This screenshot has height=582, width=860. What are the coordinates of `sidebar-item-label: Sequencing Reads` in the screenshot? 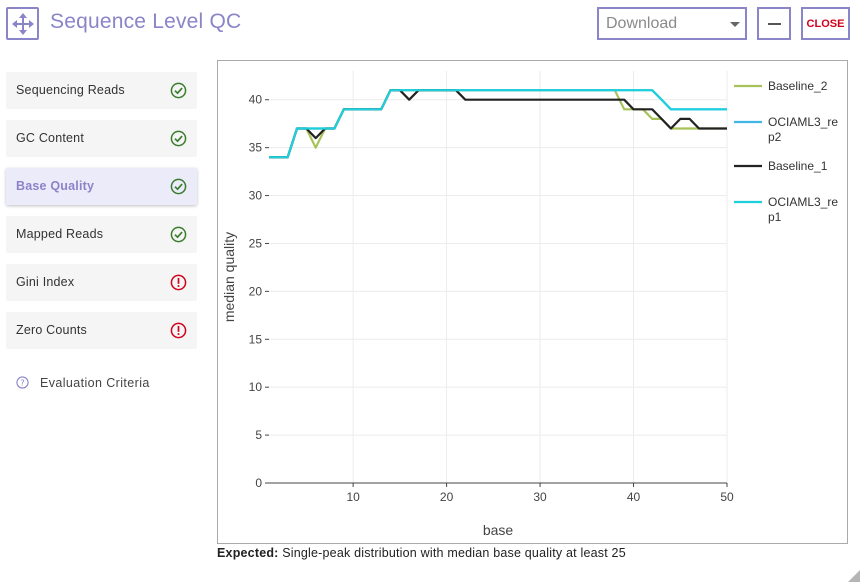 It's located at (70, 90).